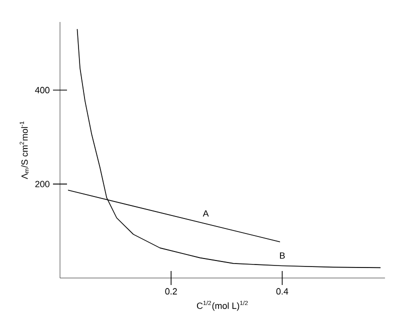 The width and height of the screenshot is (395, 330). What do you see at coordinates (282, 255) in the screenshot?
I see `series-label: B` at bounding box center [282, 255].